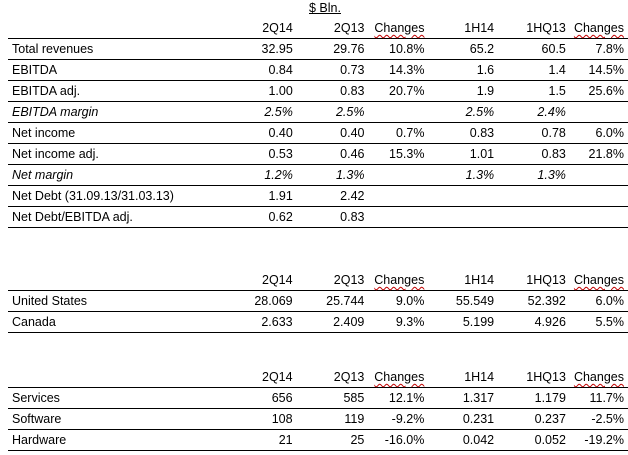 Image resolution: width=628 pixels, height=455 pixels. I want to click on table-cell: 0.78, so click(534, 133).